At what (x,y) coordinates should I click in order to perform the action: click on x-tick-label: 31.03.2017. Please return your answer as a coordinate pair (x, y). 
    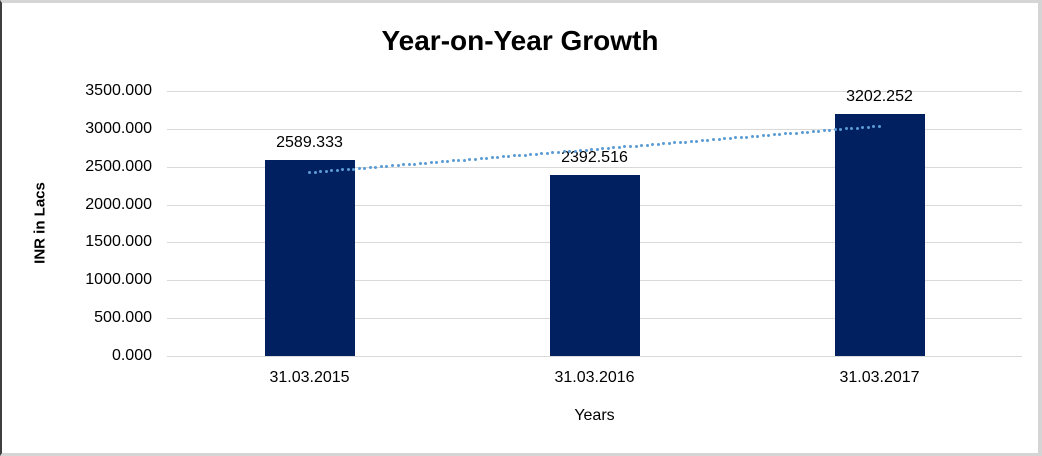
    Looking at the image, I should click on (879, 377).